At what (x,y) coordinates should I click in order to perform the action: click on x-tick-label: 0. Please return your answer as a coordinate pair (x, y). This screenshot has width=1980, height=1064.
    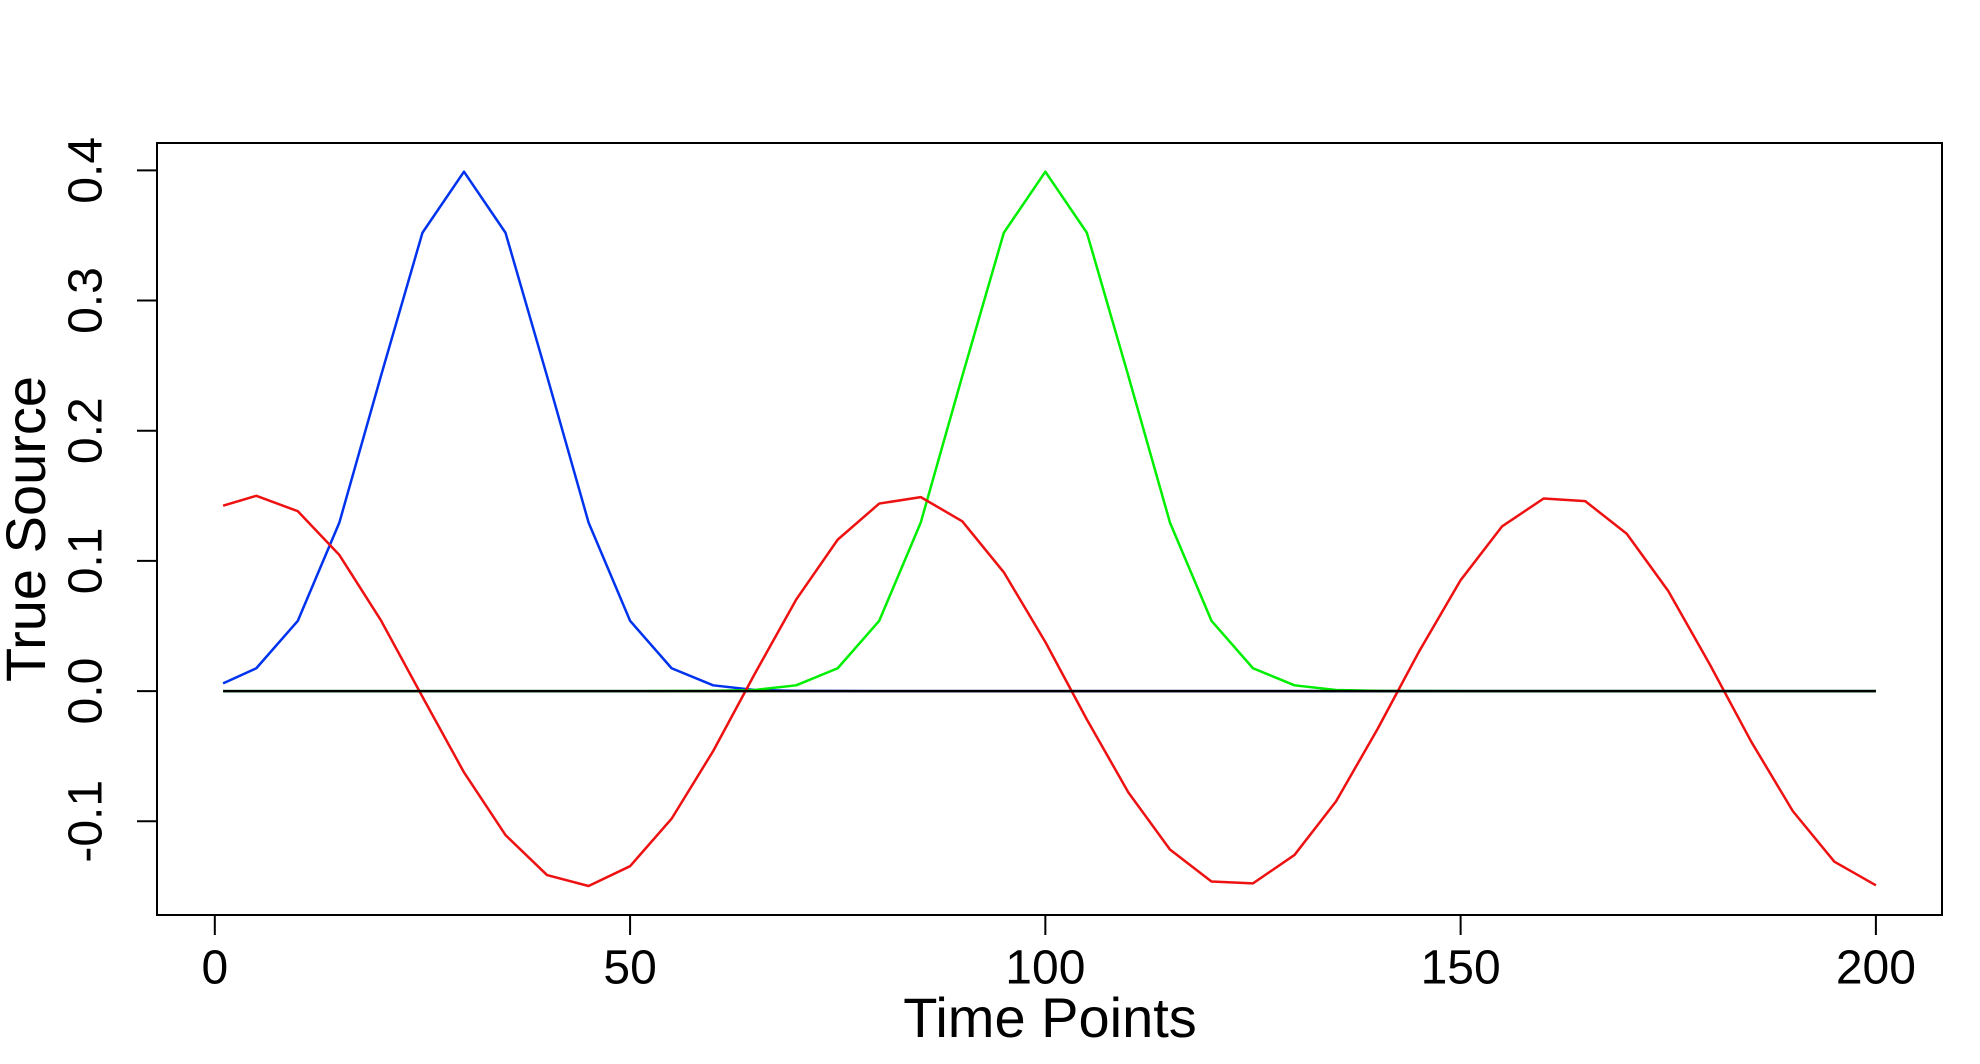
    Looking at the image, I should click on (214, 968).